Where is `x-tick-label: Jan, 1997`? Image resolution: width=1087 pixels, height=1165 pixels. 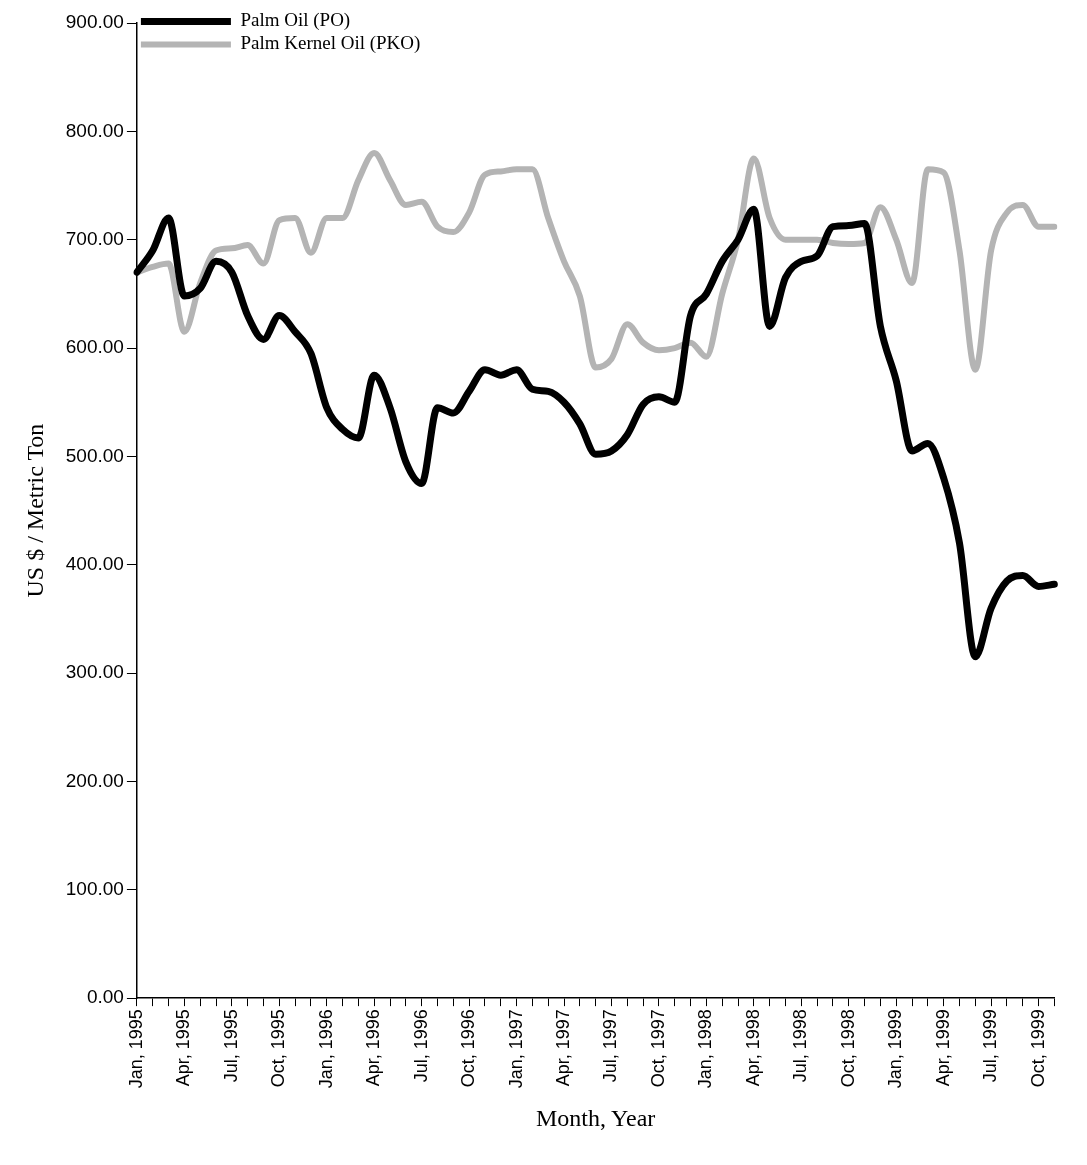 x-tick-label: Jan, 1997 is located at coordinates (515, 1049).